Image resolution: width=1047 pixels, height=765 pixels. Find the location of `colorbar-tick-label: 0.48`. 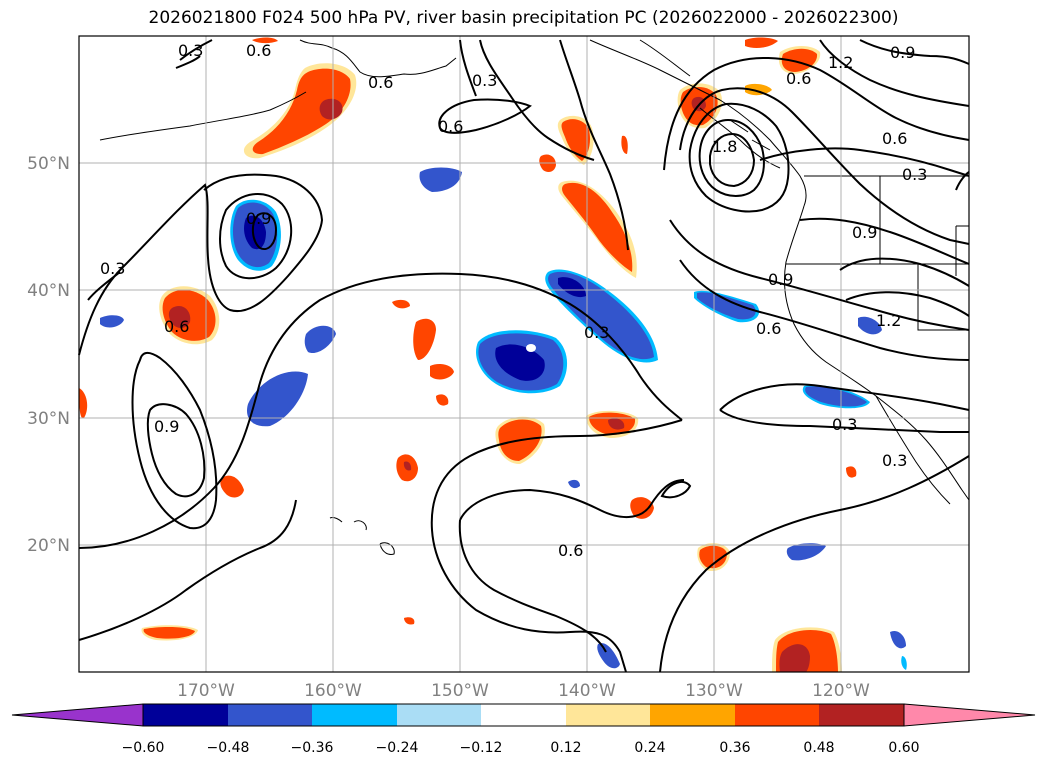

colorbar-tick-label: 0.48 is located at coordinates (818, 748).